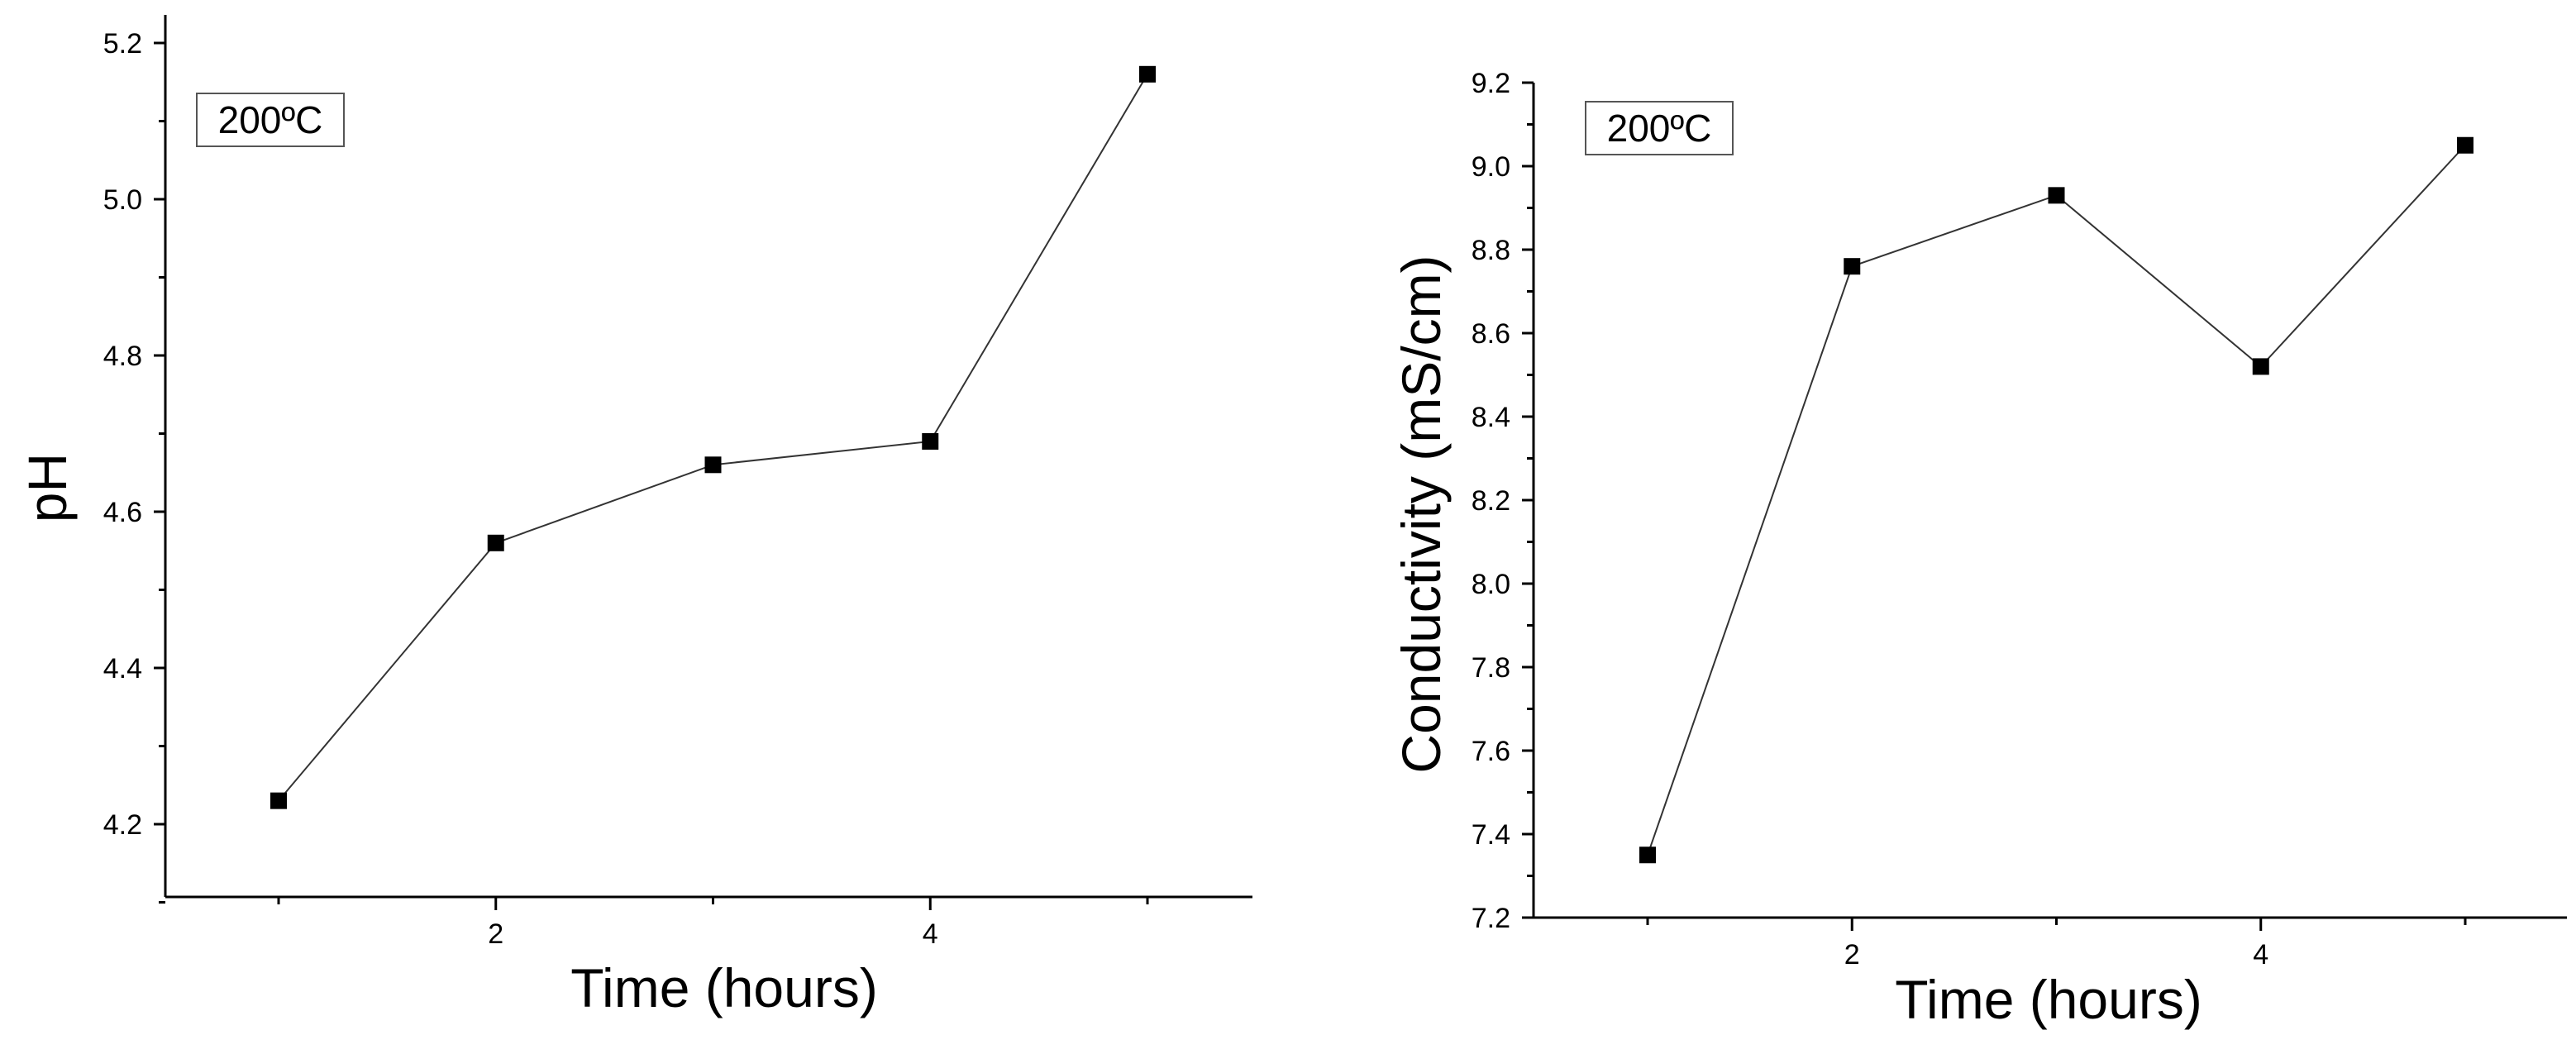  Describe the element at coordinates (1491, 501) in the screenshot. I see `conductivity-y-tick-label: 8.2` at that location.